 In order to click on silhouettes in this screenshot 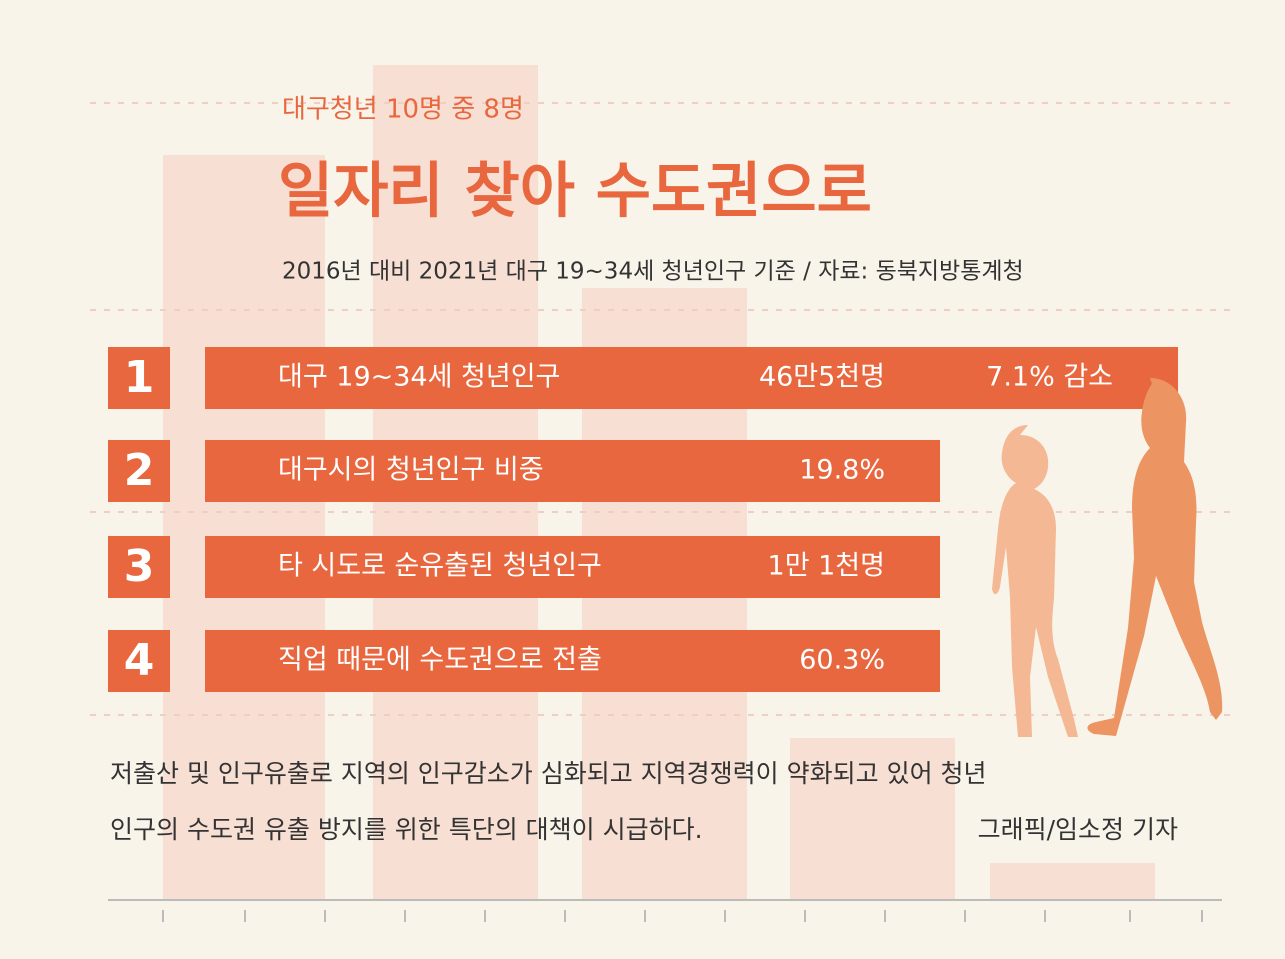, I will do `click(1107, 557)`.